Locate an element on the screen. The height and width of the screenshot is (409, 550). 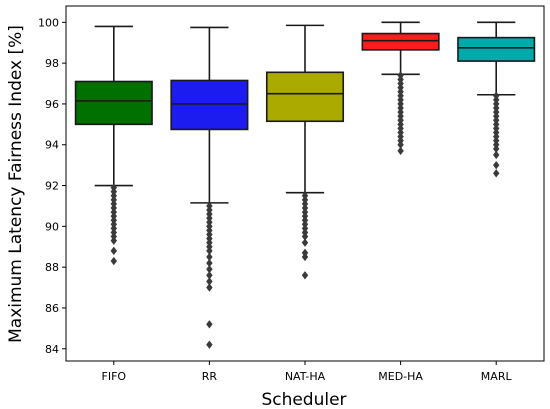
x-tick-label: NAT-HA is located at coordinates (305, 376).